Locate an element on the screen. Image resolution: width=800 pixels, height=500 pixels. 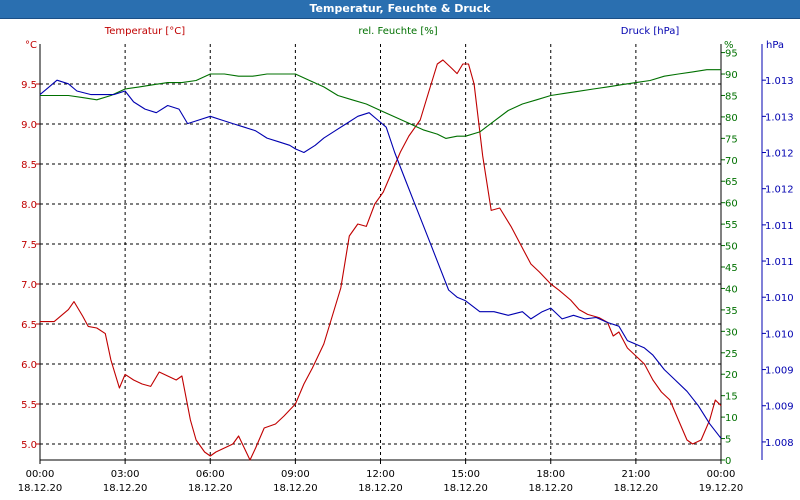
x-tick-time: 06:00 is located at coordinates (210, 474).